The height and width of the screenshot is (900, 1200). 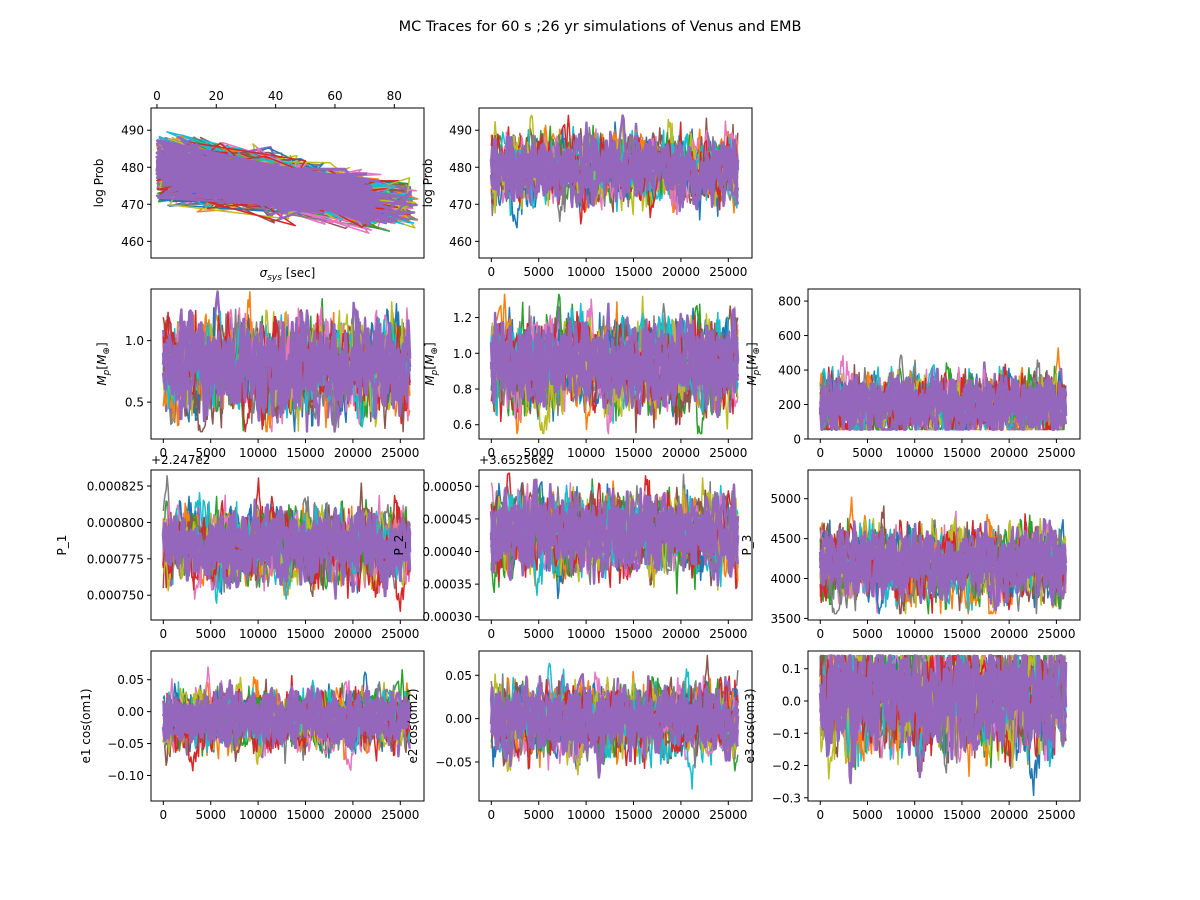 What do you see at coordinates (785, 619) in the screenshot?
I see `y-tick-label: 3500` at bounding box center [785, 619].